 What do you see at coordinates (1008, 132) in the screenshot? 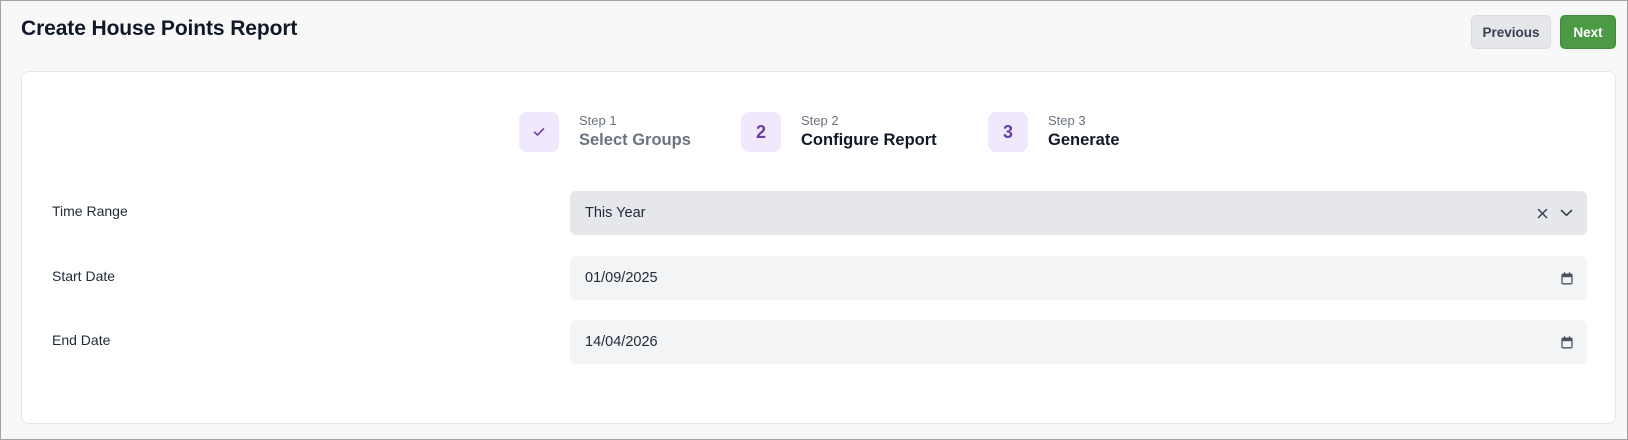
I see `step-3-badge: 3` at bounding box center [1008, 132].